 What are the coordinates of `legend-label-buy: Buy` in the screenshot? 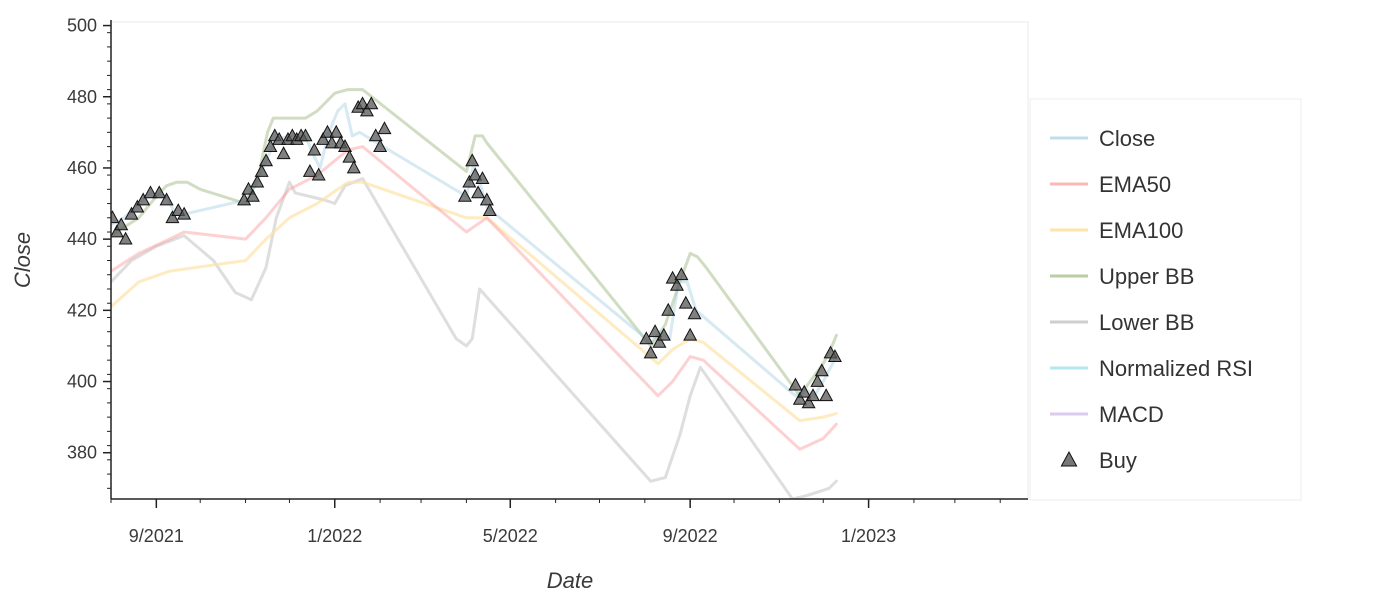 It's located at (1118, 460).